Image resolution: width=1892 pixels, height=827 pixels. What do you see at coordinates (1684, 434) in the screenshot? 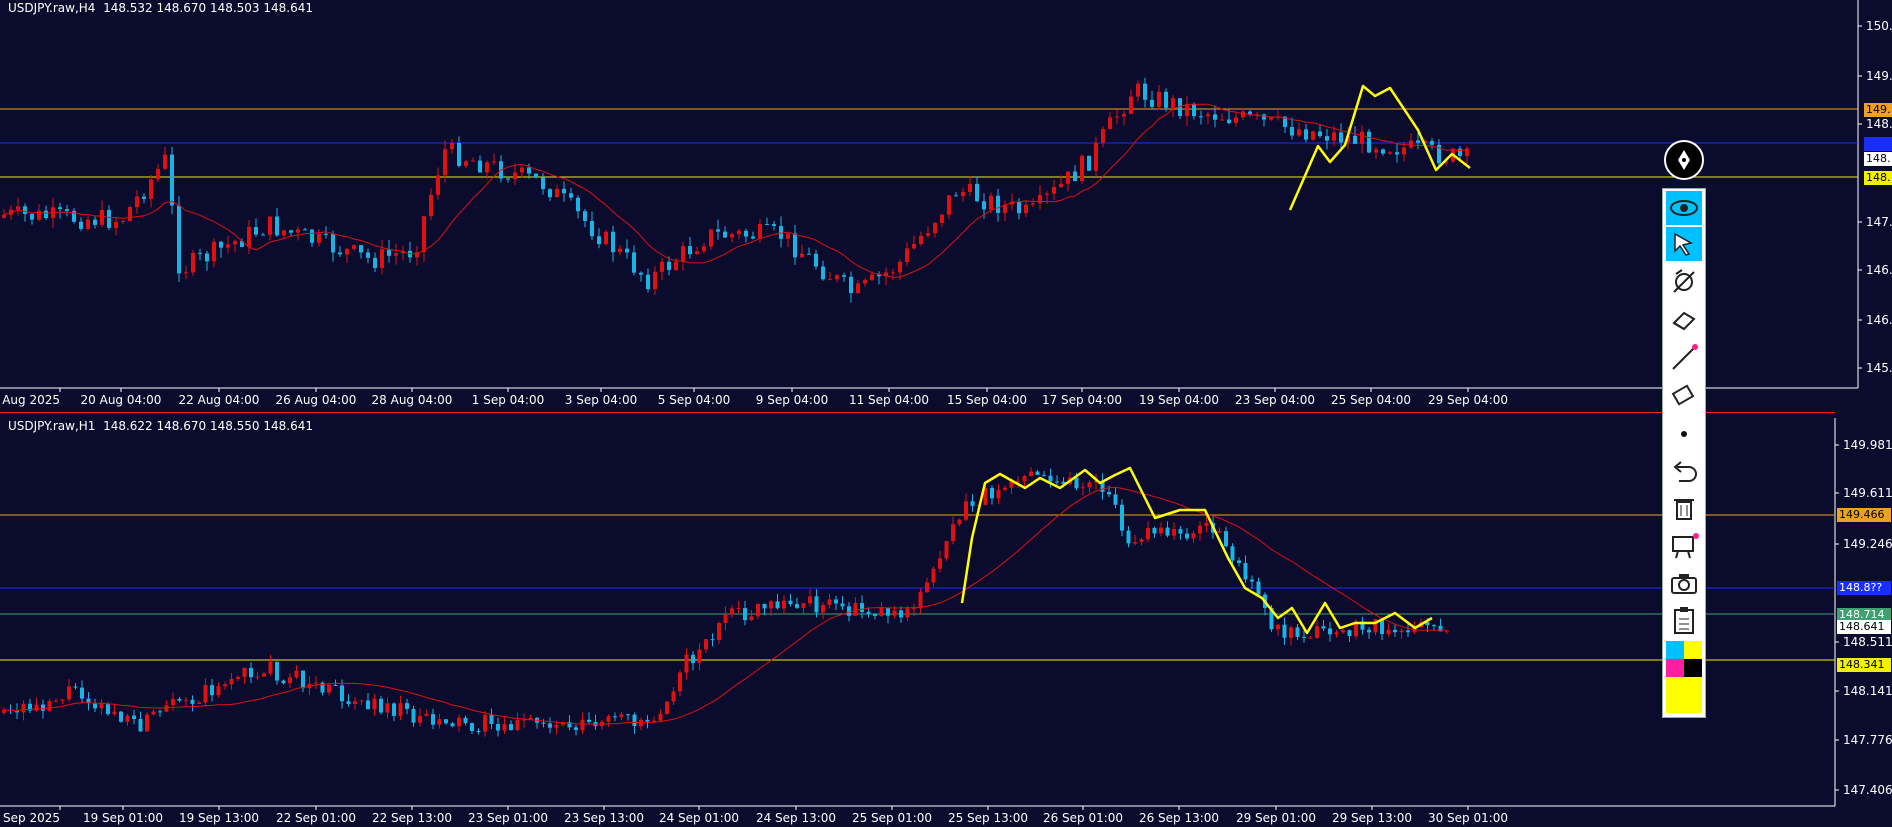
I see `dot-icon` at bounding box center [1684, 434].